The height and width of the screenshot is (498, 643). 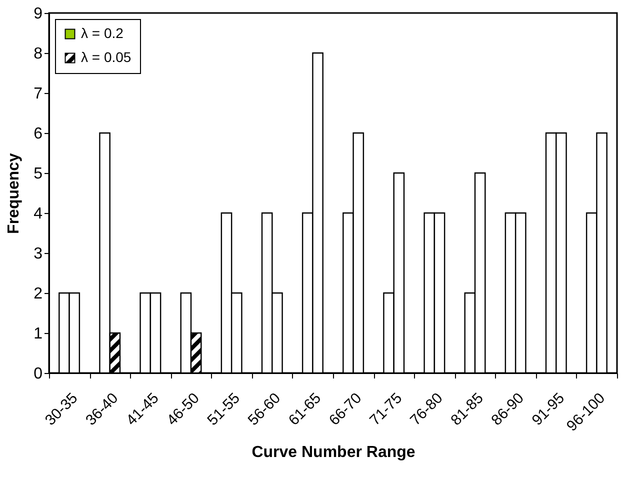 What do you see at coordinates (334, 453) in the screenshot?
I see `x-axis-title: Curve Number Range` at bounding box center [334, 453].